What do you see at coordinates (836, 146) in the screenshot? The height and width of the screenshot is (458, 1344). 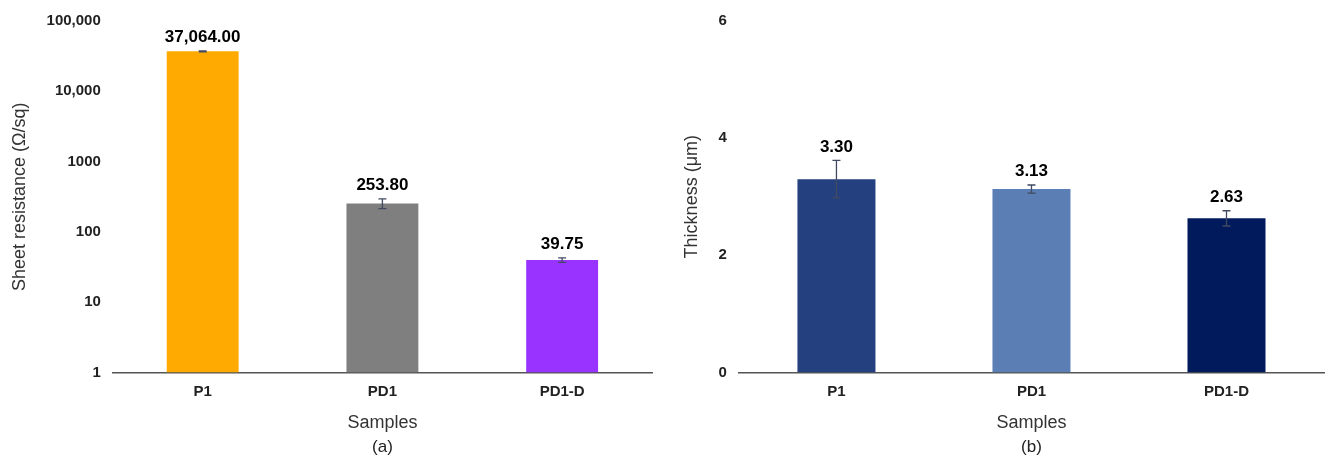 I see `data-label: 3.30` at bounding box center [836, 146].